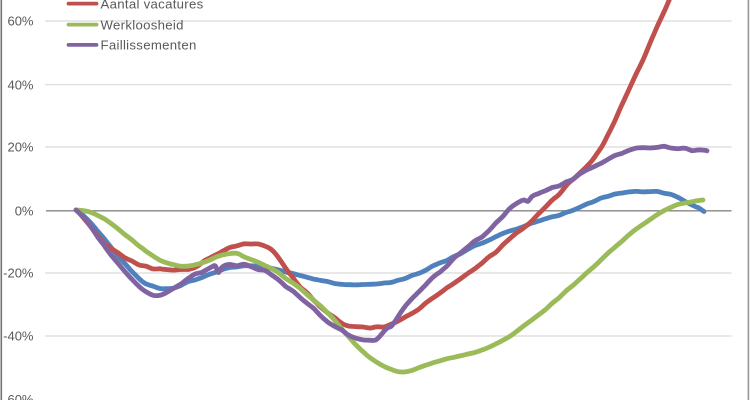 This screenshot has height=400, width=750. What do you see at coordinates (142, 24) in the screenshot?
I see `svg-text: Werkloosheid` at bounding box center [142, 24].